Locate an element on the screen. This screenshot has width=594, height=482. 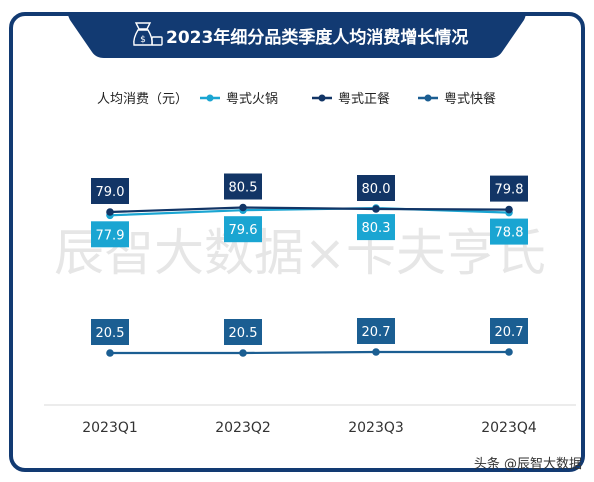
data-label: 79.6 is located at coordinates (243, 230).